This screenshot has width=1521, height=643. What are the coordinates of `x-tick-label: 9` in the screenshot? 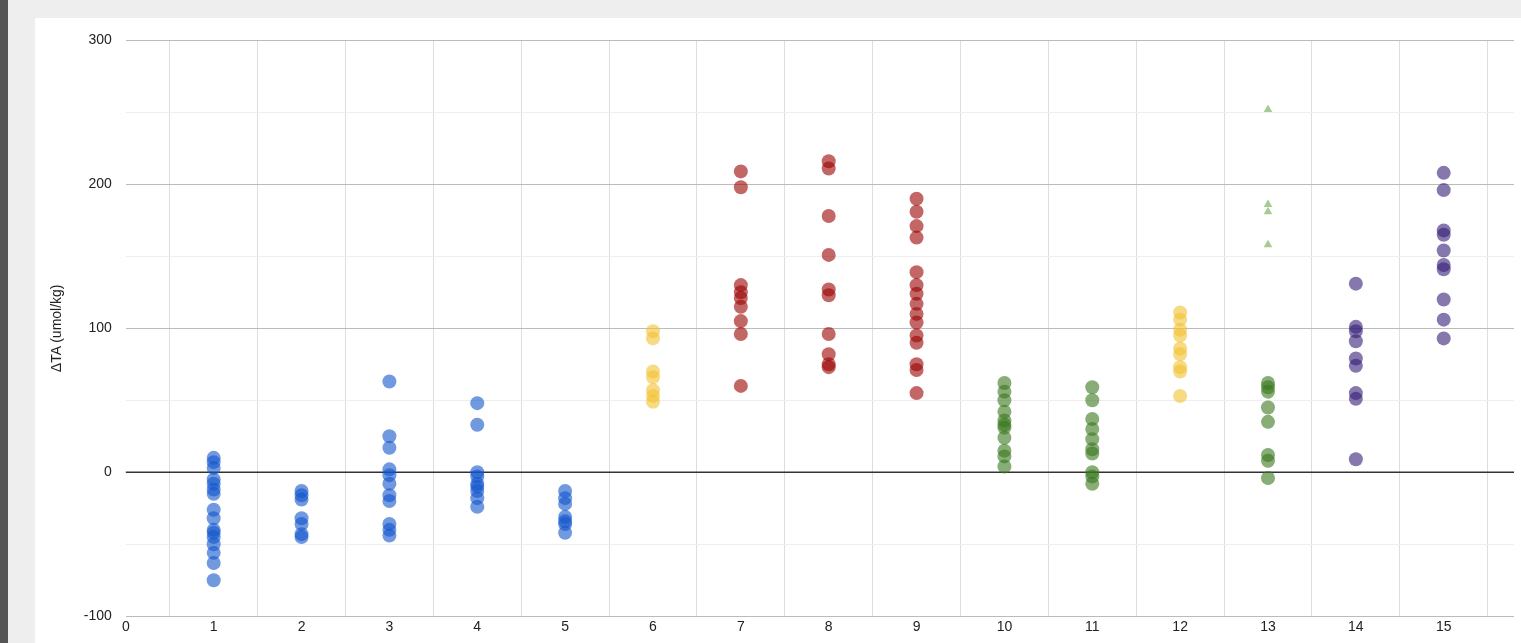 It's located at (916, 626).